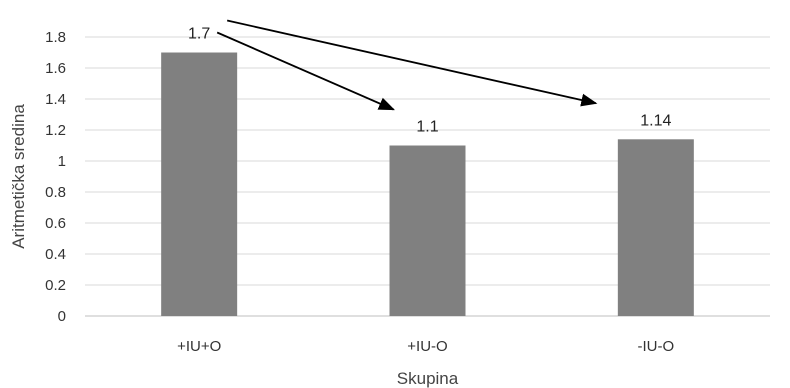 This screenshot has width=790, height=388. What do you see at coordinates (428, 378) in the screenshot?
I see `x-axis-title: Skupina` at bounding box center [428, 378].